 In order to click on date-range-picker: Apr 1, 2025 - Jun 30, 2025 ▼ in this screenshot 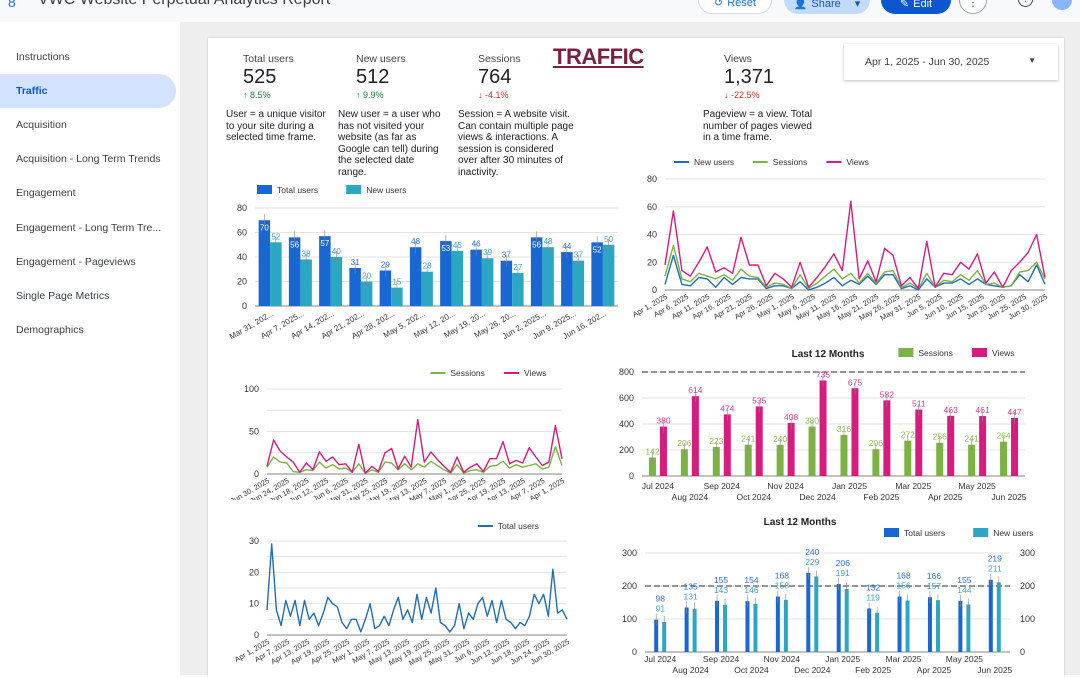, I will do `click(951, 62)`.